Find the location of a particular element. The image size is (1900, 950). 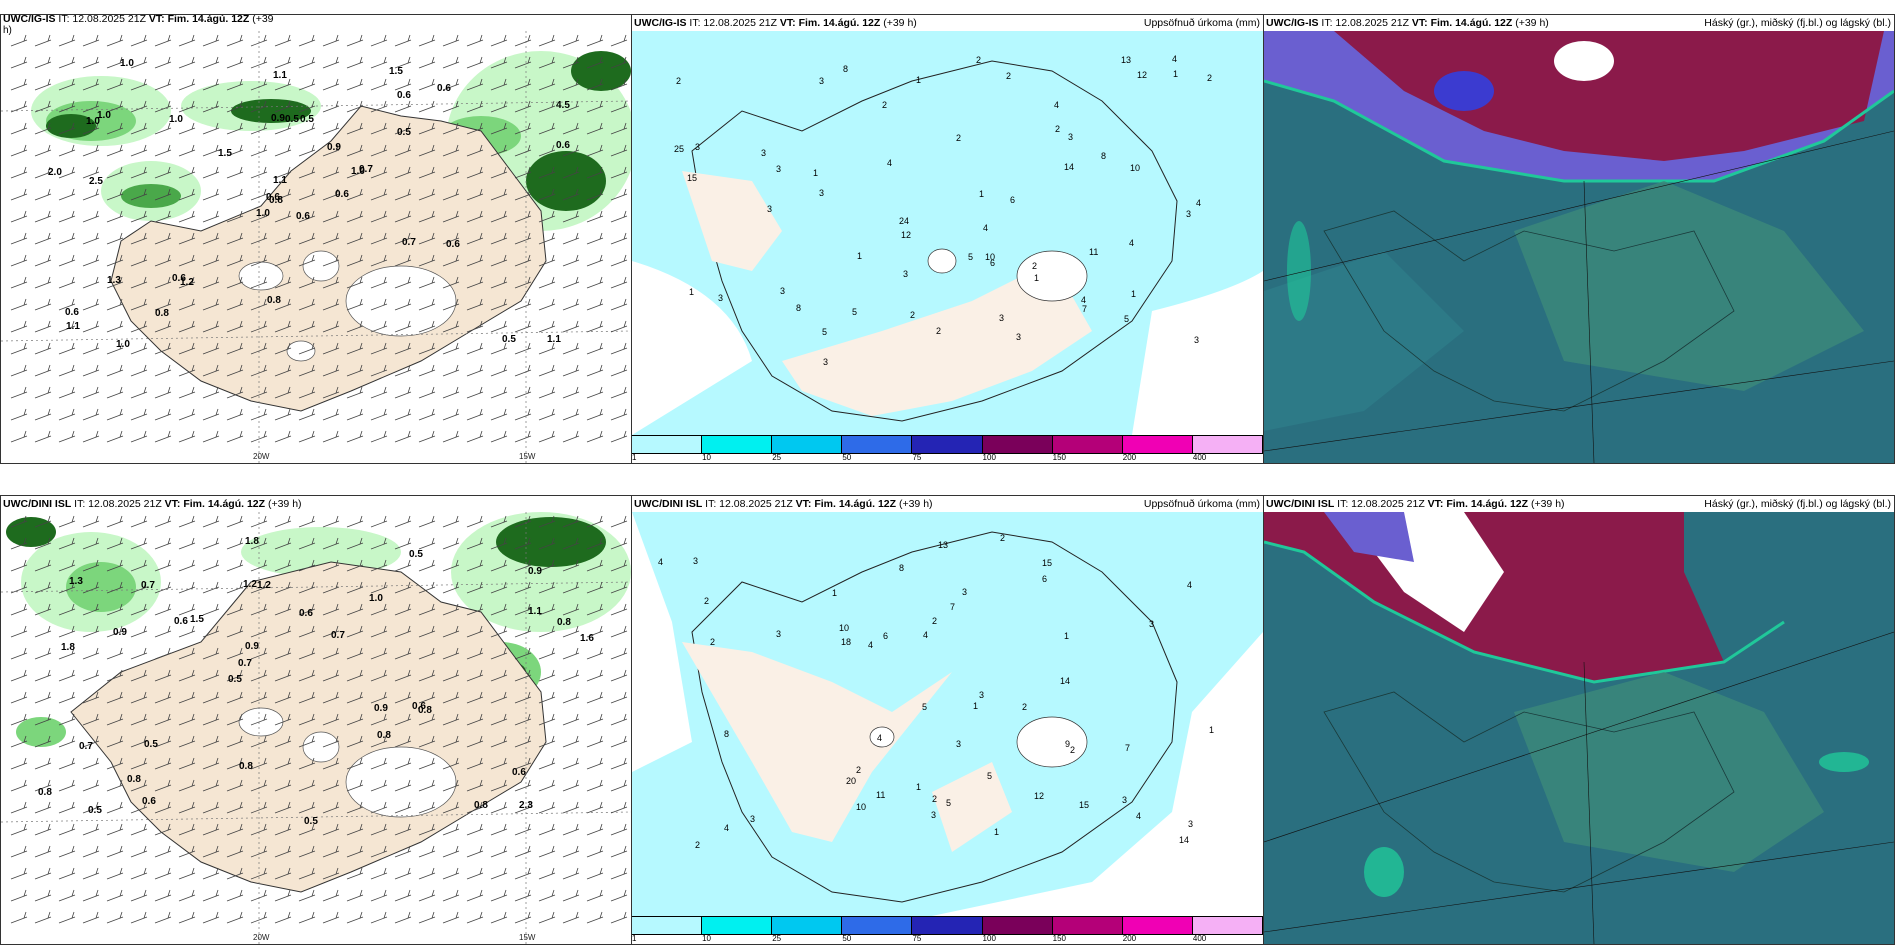

value-label: 0.9 is located at coordinates (252, 646).